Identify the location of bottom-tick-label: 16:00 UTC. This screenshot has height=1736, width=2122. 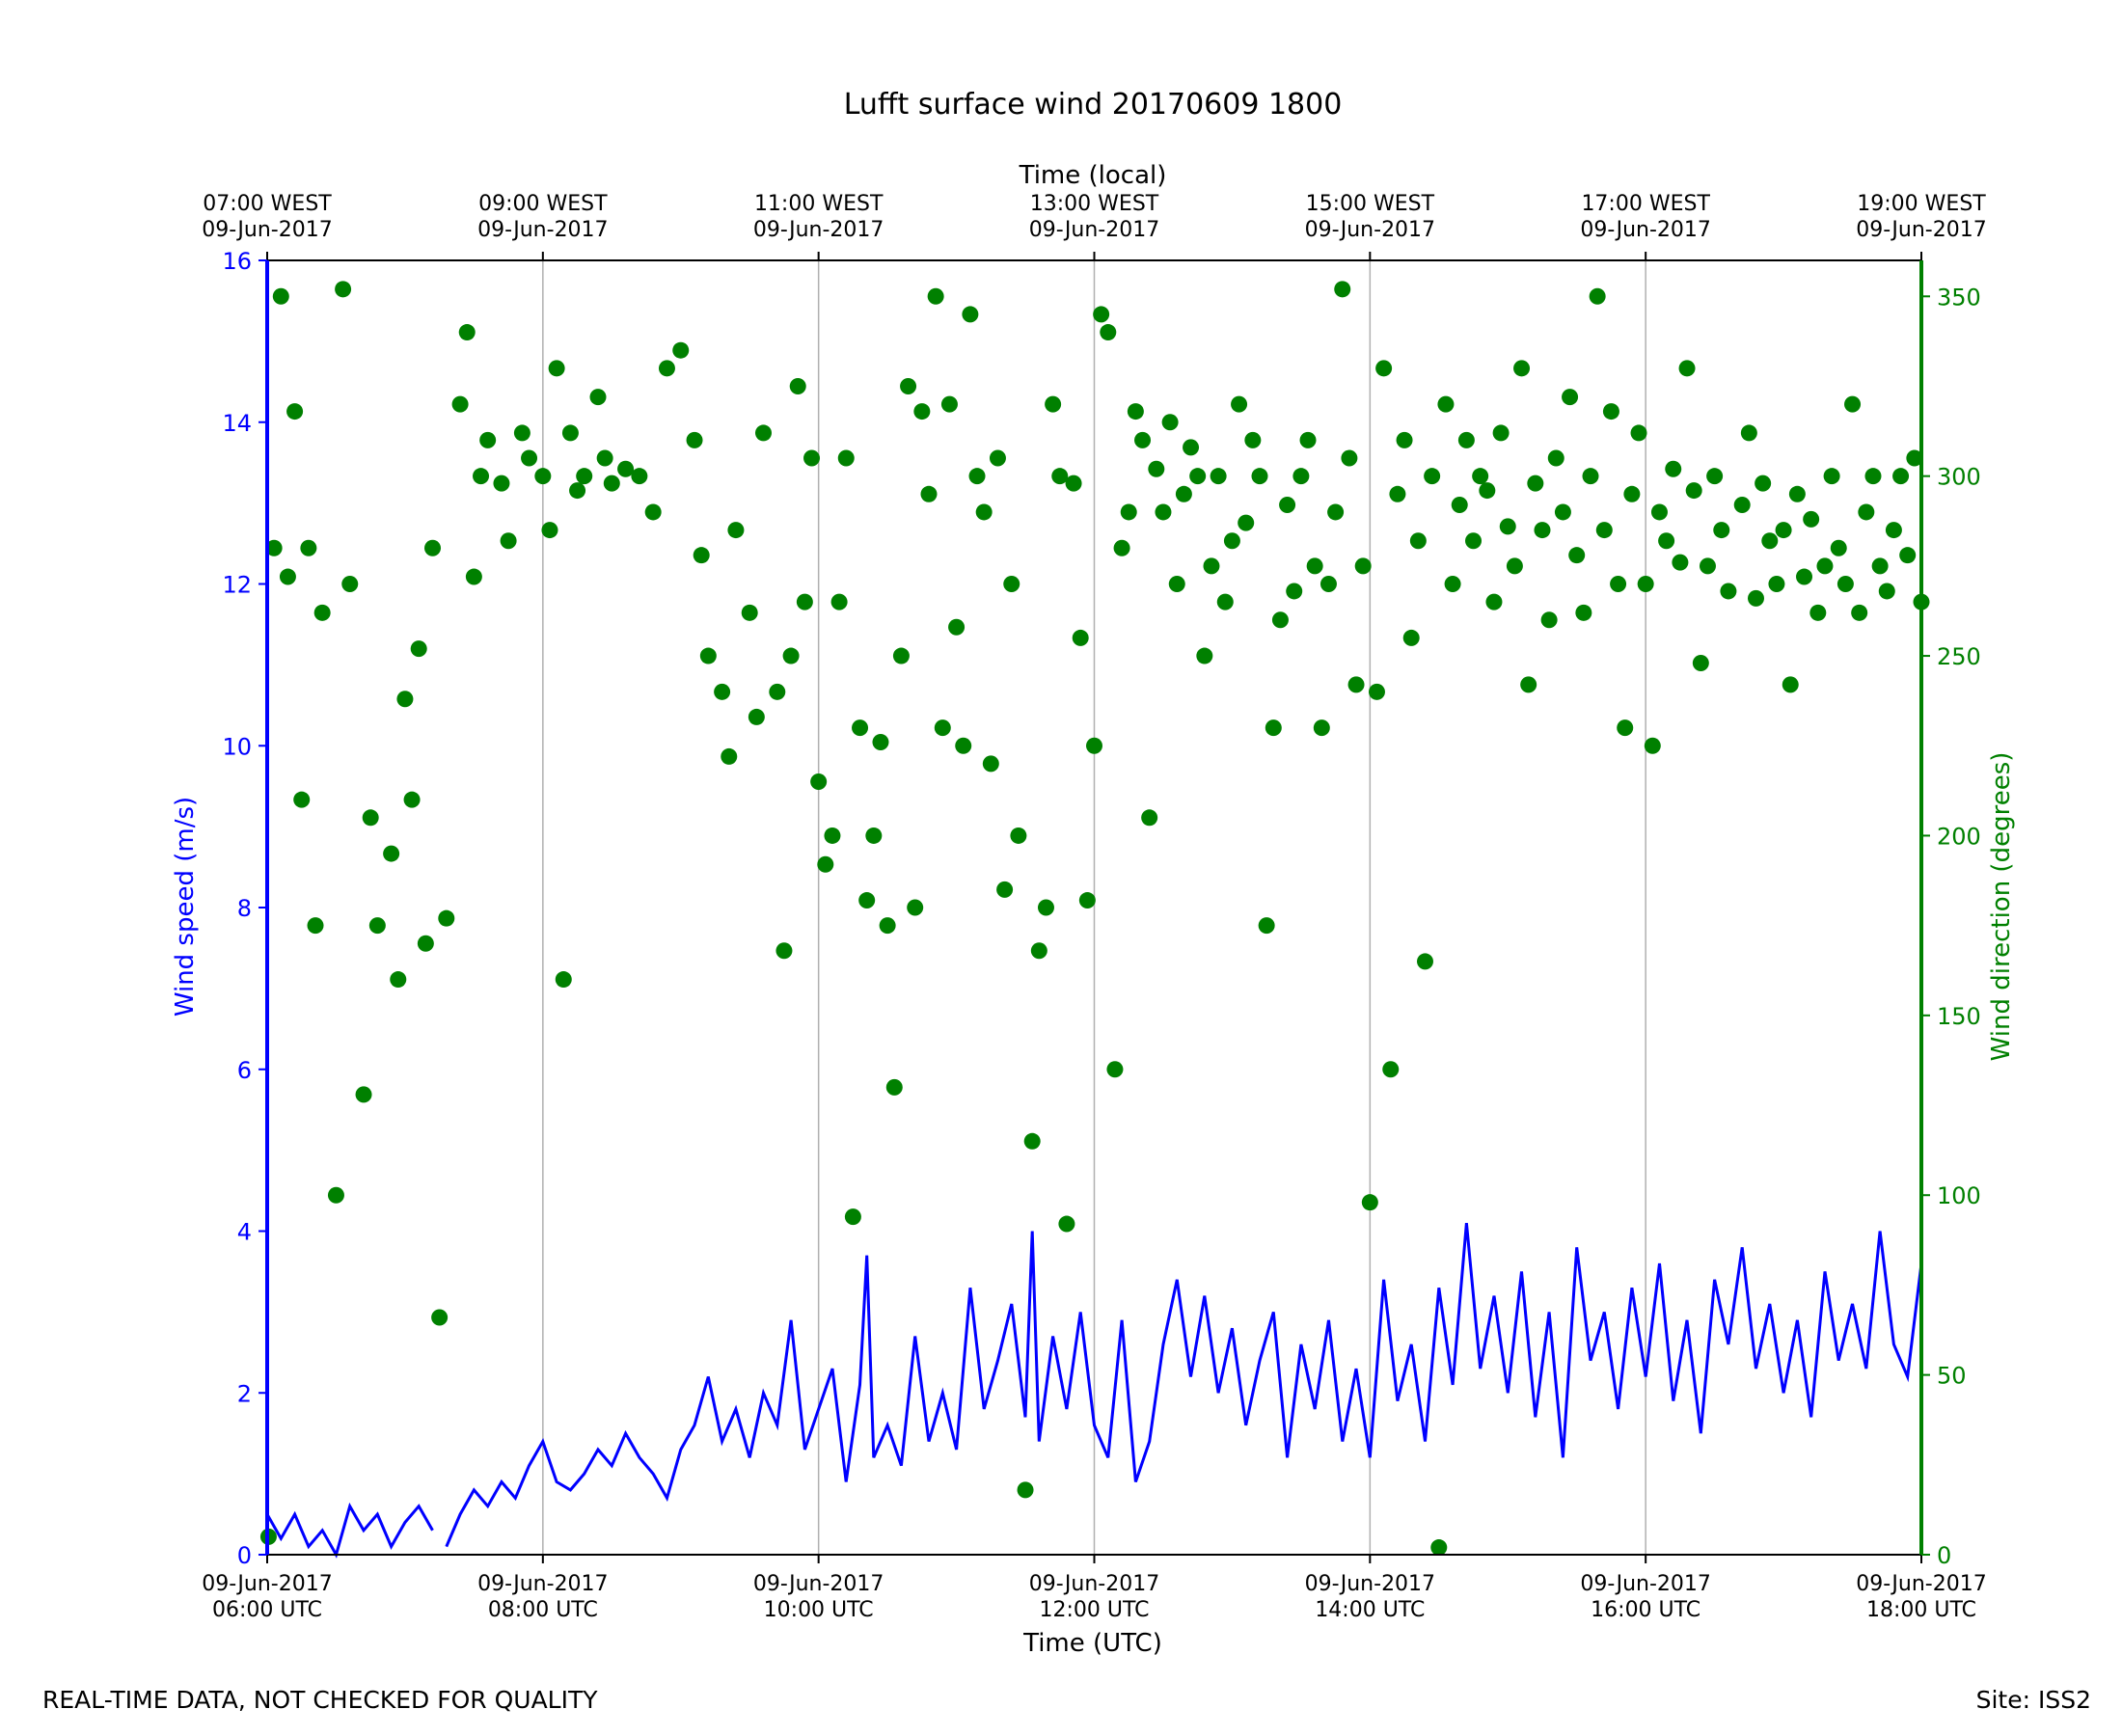
(1646, 1610).